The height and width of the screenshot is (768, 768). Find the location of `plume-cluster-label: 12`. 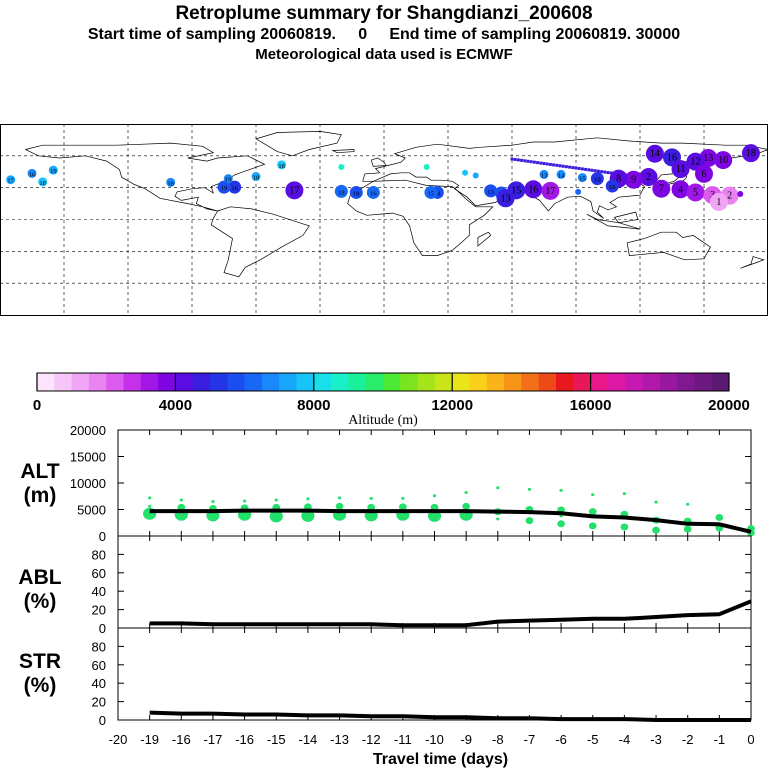

plume-cluster-label: 12 is located at coordinates (695, 162).